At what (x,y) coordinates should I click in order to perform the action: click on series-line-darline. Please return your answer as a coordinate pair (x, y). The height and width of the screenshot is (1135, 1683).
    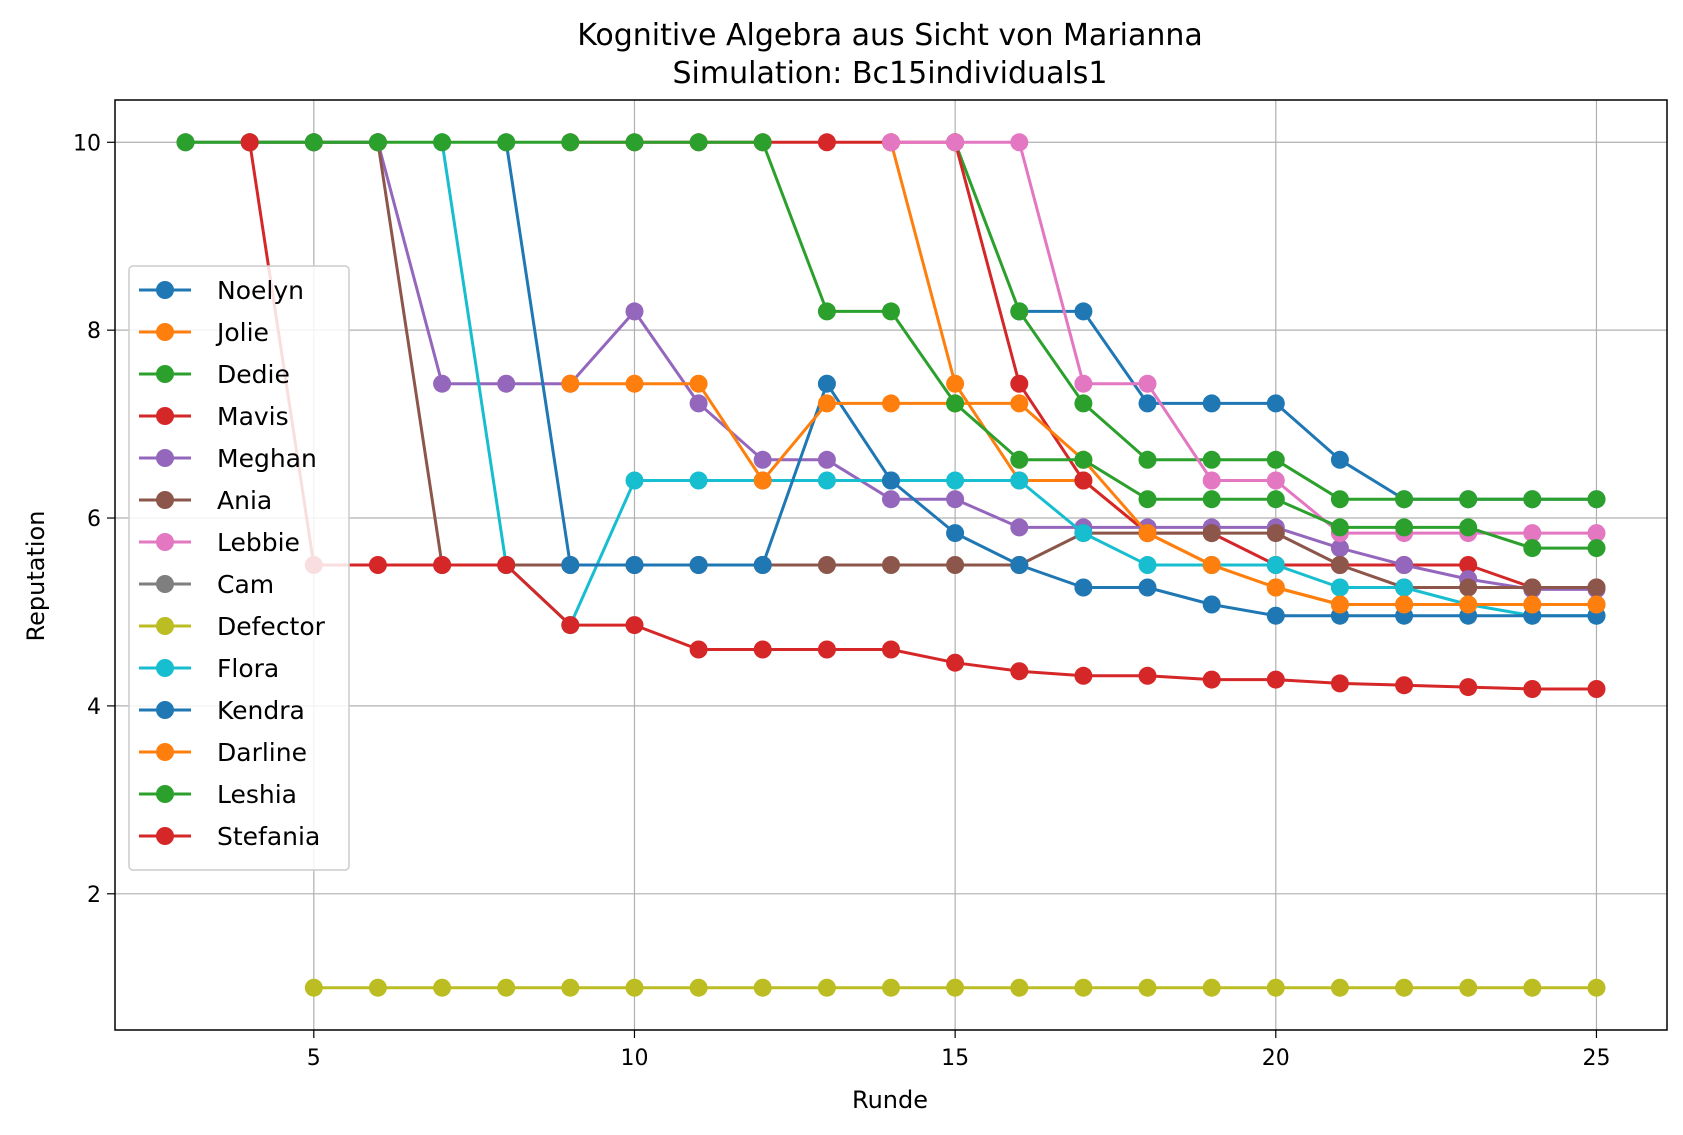
    Looking at the image, I should click on (1083, 494).